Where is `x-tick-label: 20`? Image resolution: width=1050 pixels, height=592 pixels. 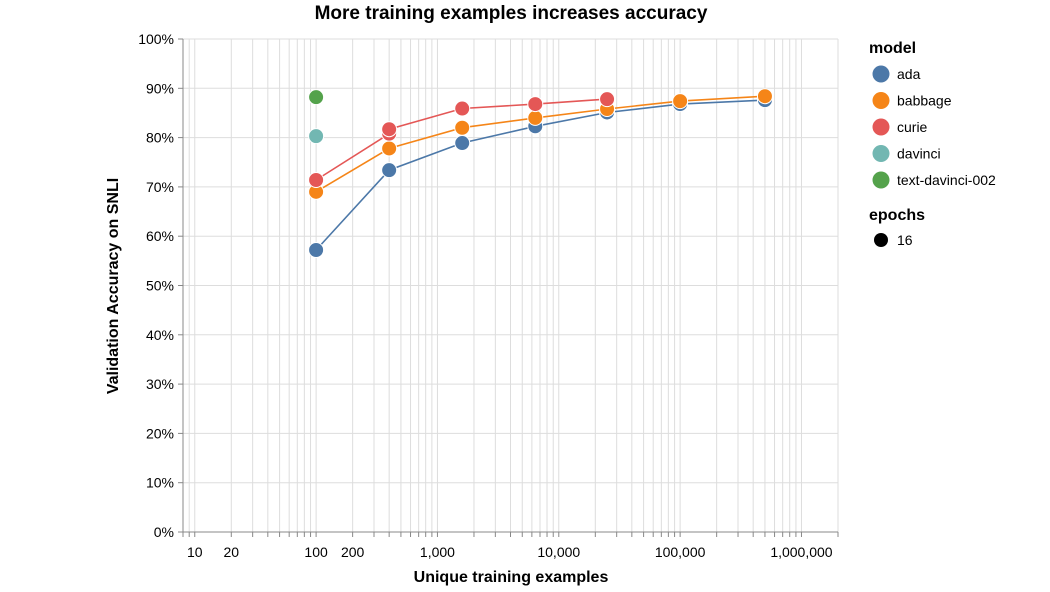 x-tick-label: 20 is located at coordinates (231, 552).